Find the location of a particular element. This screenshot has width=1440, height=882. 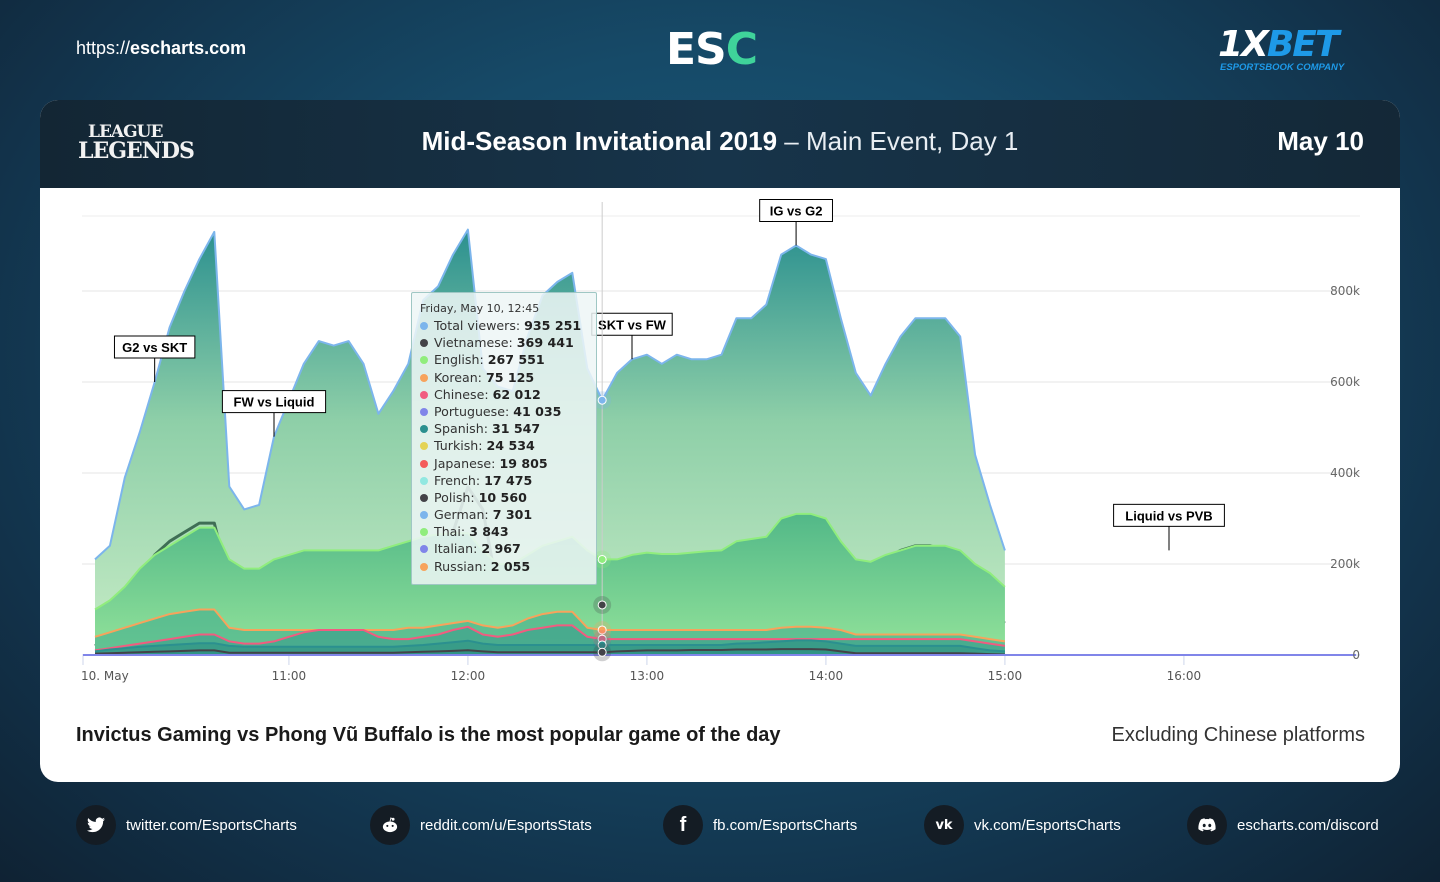

x-tick-label: 13:00 is located at coordinates (647, 676).